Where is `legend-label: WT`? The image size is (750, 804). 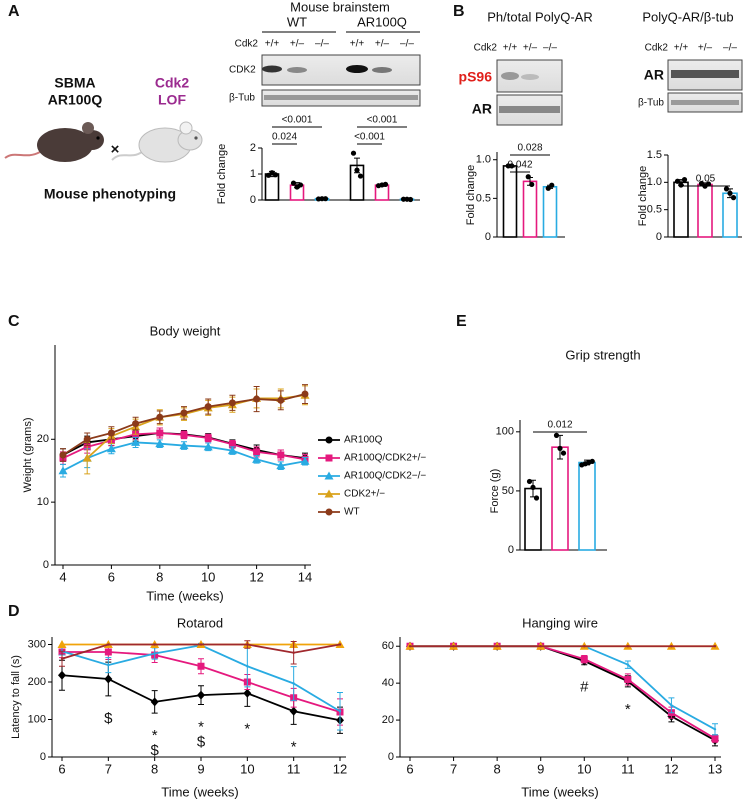 legend-label: WT is located at coordinates (352, 512).